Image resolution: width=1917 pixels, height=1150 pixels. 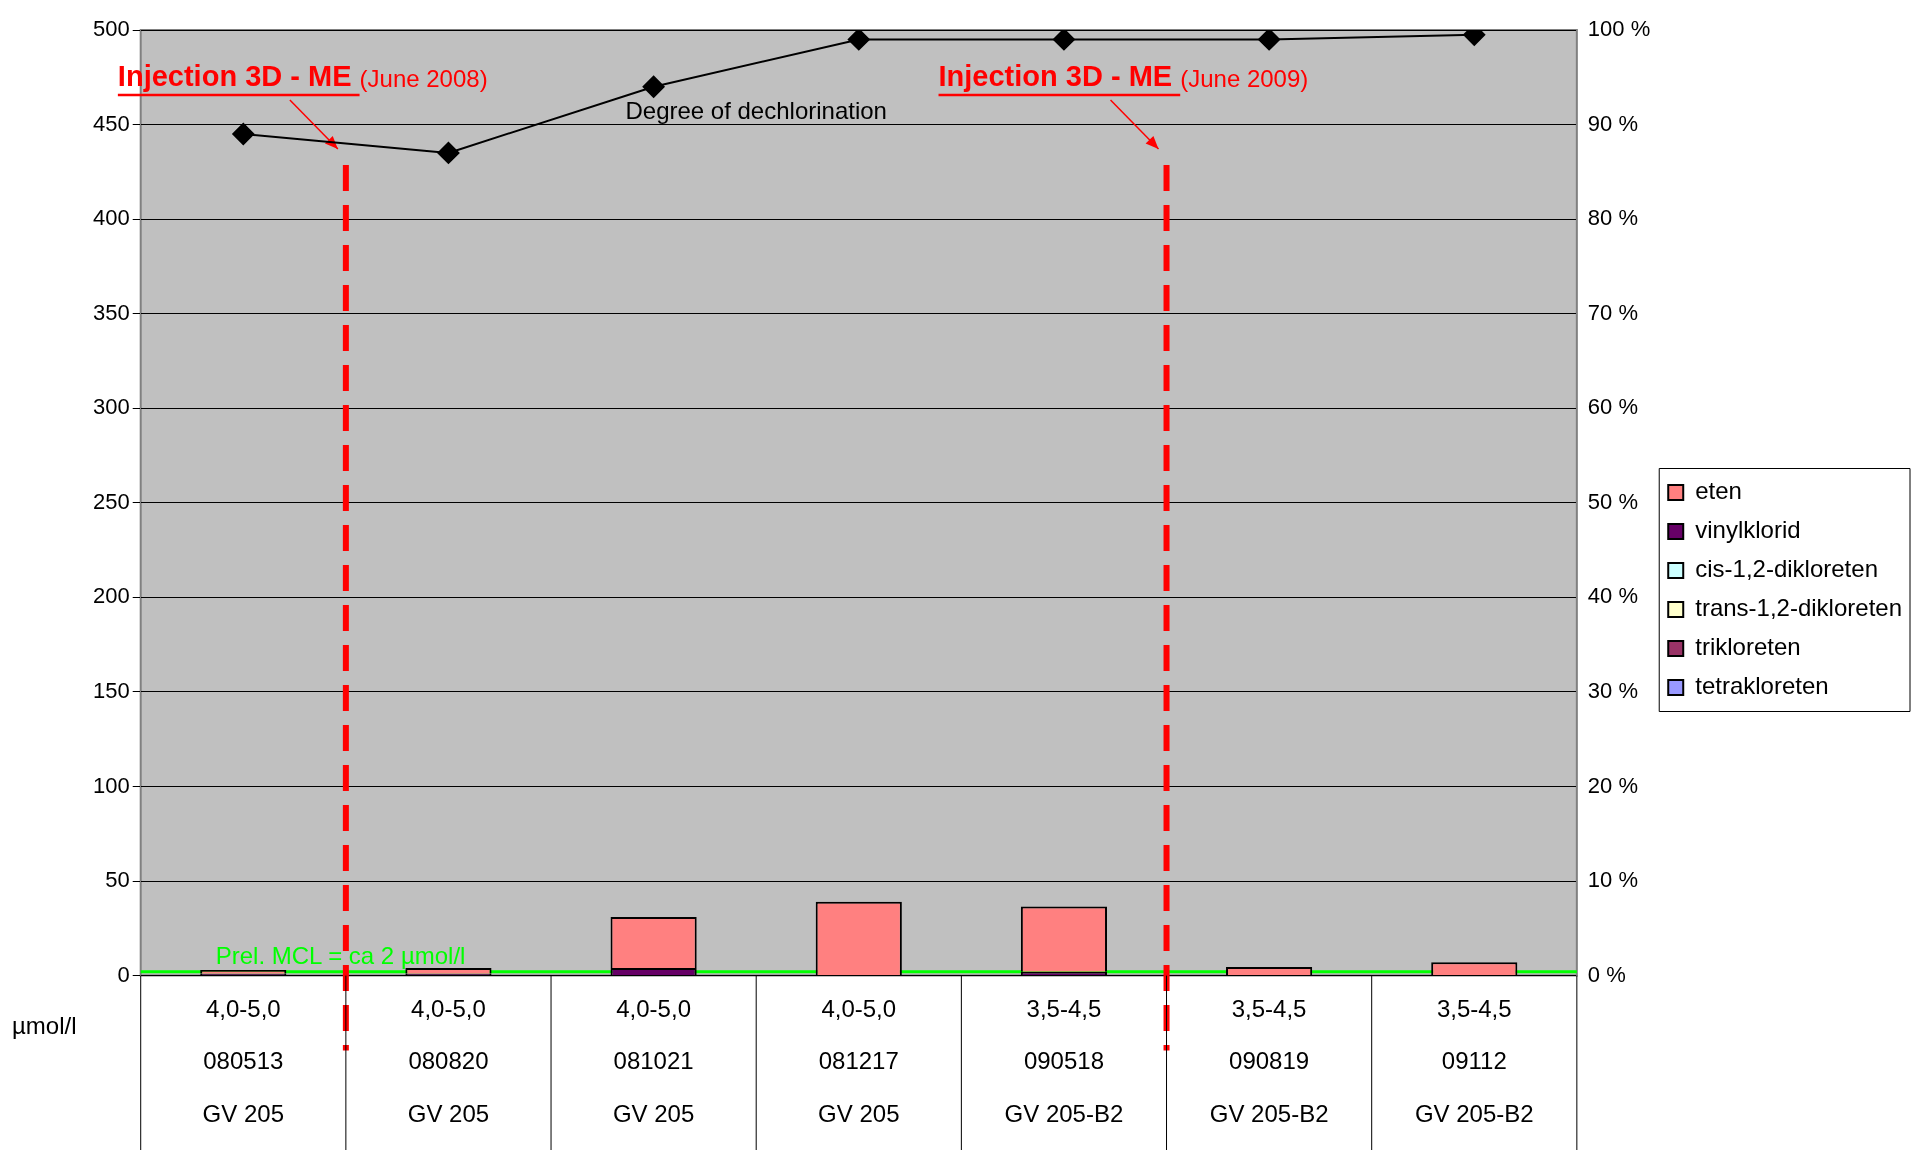 What do you see at coordinates (111, 596) in the screenshot?
I see `y-tick-label: 200` at bounding box center [111, 596].